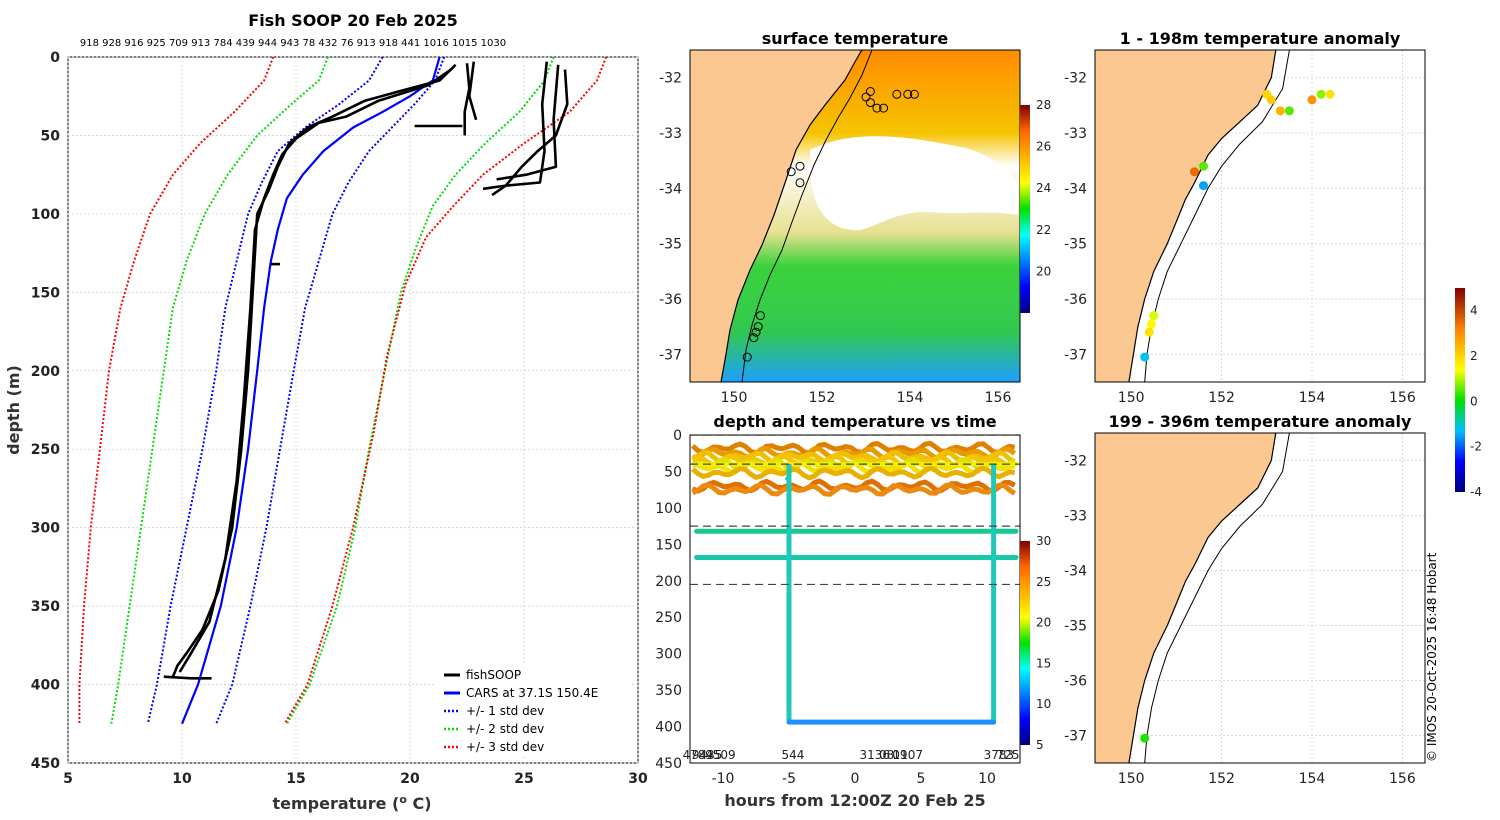 The width and height of the screenshot is (1500, 820). Describe the element at coordinates (45, 411) in the screenshot. I see `profile-y-ticks: 0 50 100 150 200 250 300 350 400 450` at that location.